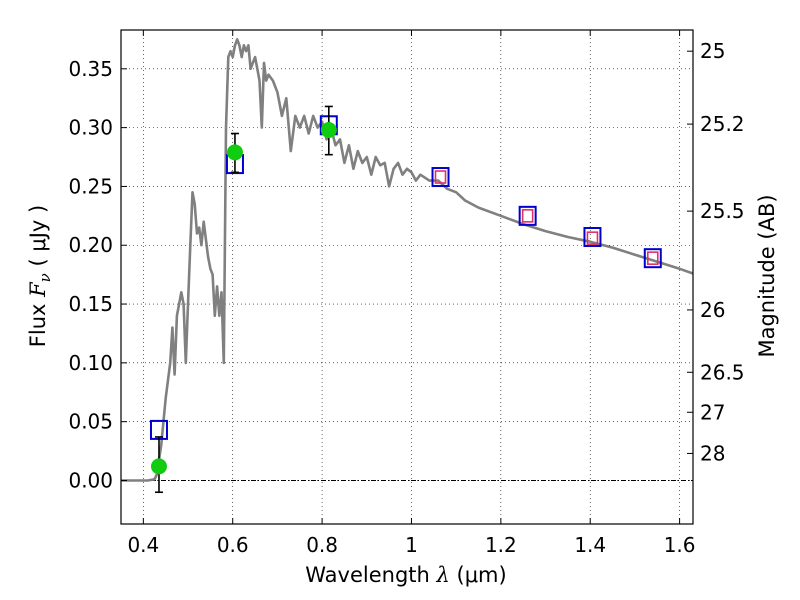 Image resolution: width=800 pixels, height=600 pixels. I want to click on y2-tick-label: 25, so click(712, 51).